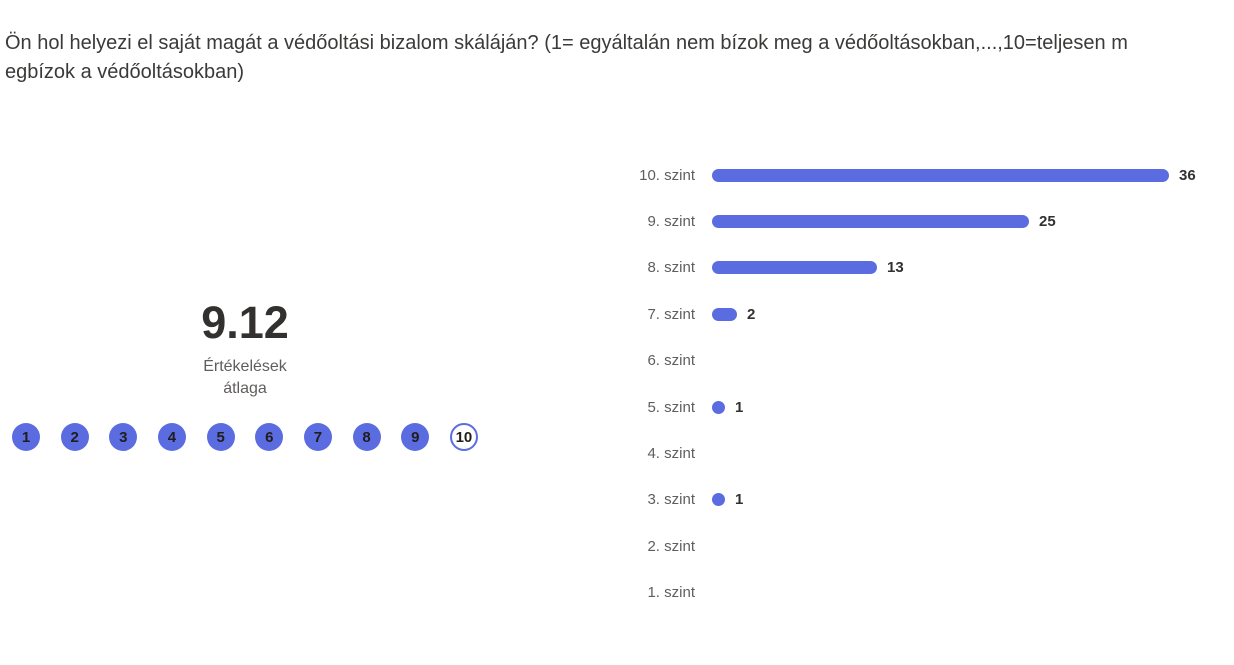 The image size is (1234, 665). I want to click on chart-row: 4. szint, so click(917, 453).